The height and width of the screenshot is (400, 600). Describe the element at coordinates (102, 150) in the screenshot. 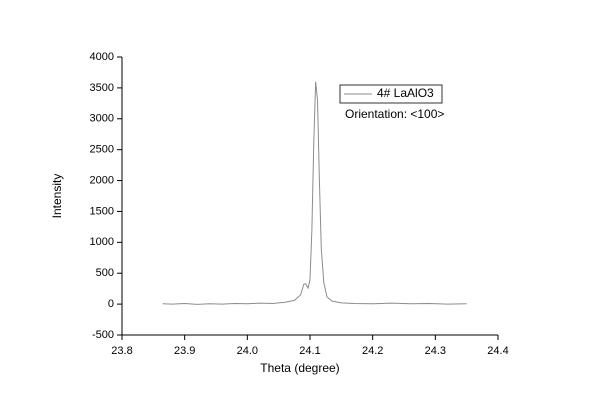

I see `y-tick-label: 2500` at that location.